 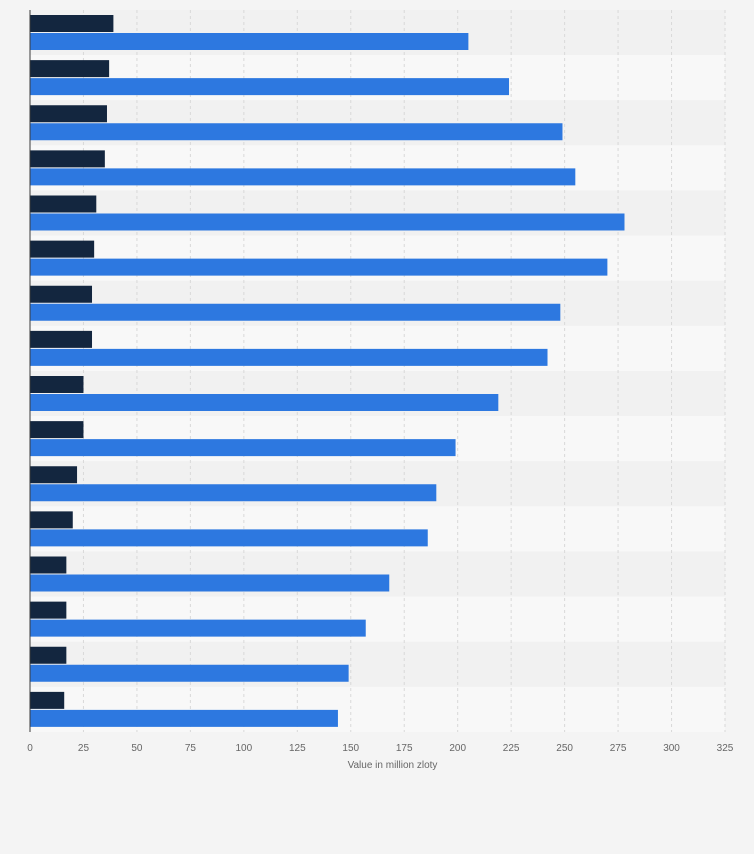 I want to click on x-tick-labels: 0 25 50 75 100 125 150 175 200 225 250 275 300 325, so click(x=380, y=748).